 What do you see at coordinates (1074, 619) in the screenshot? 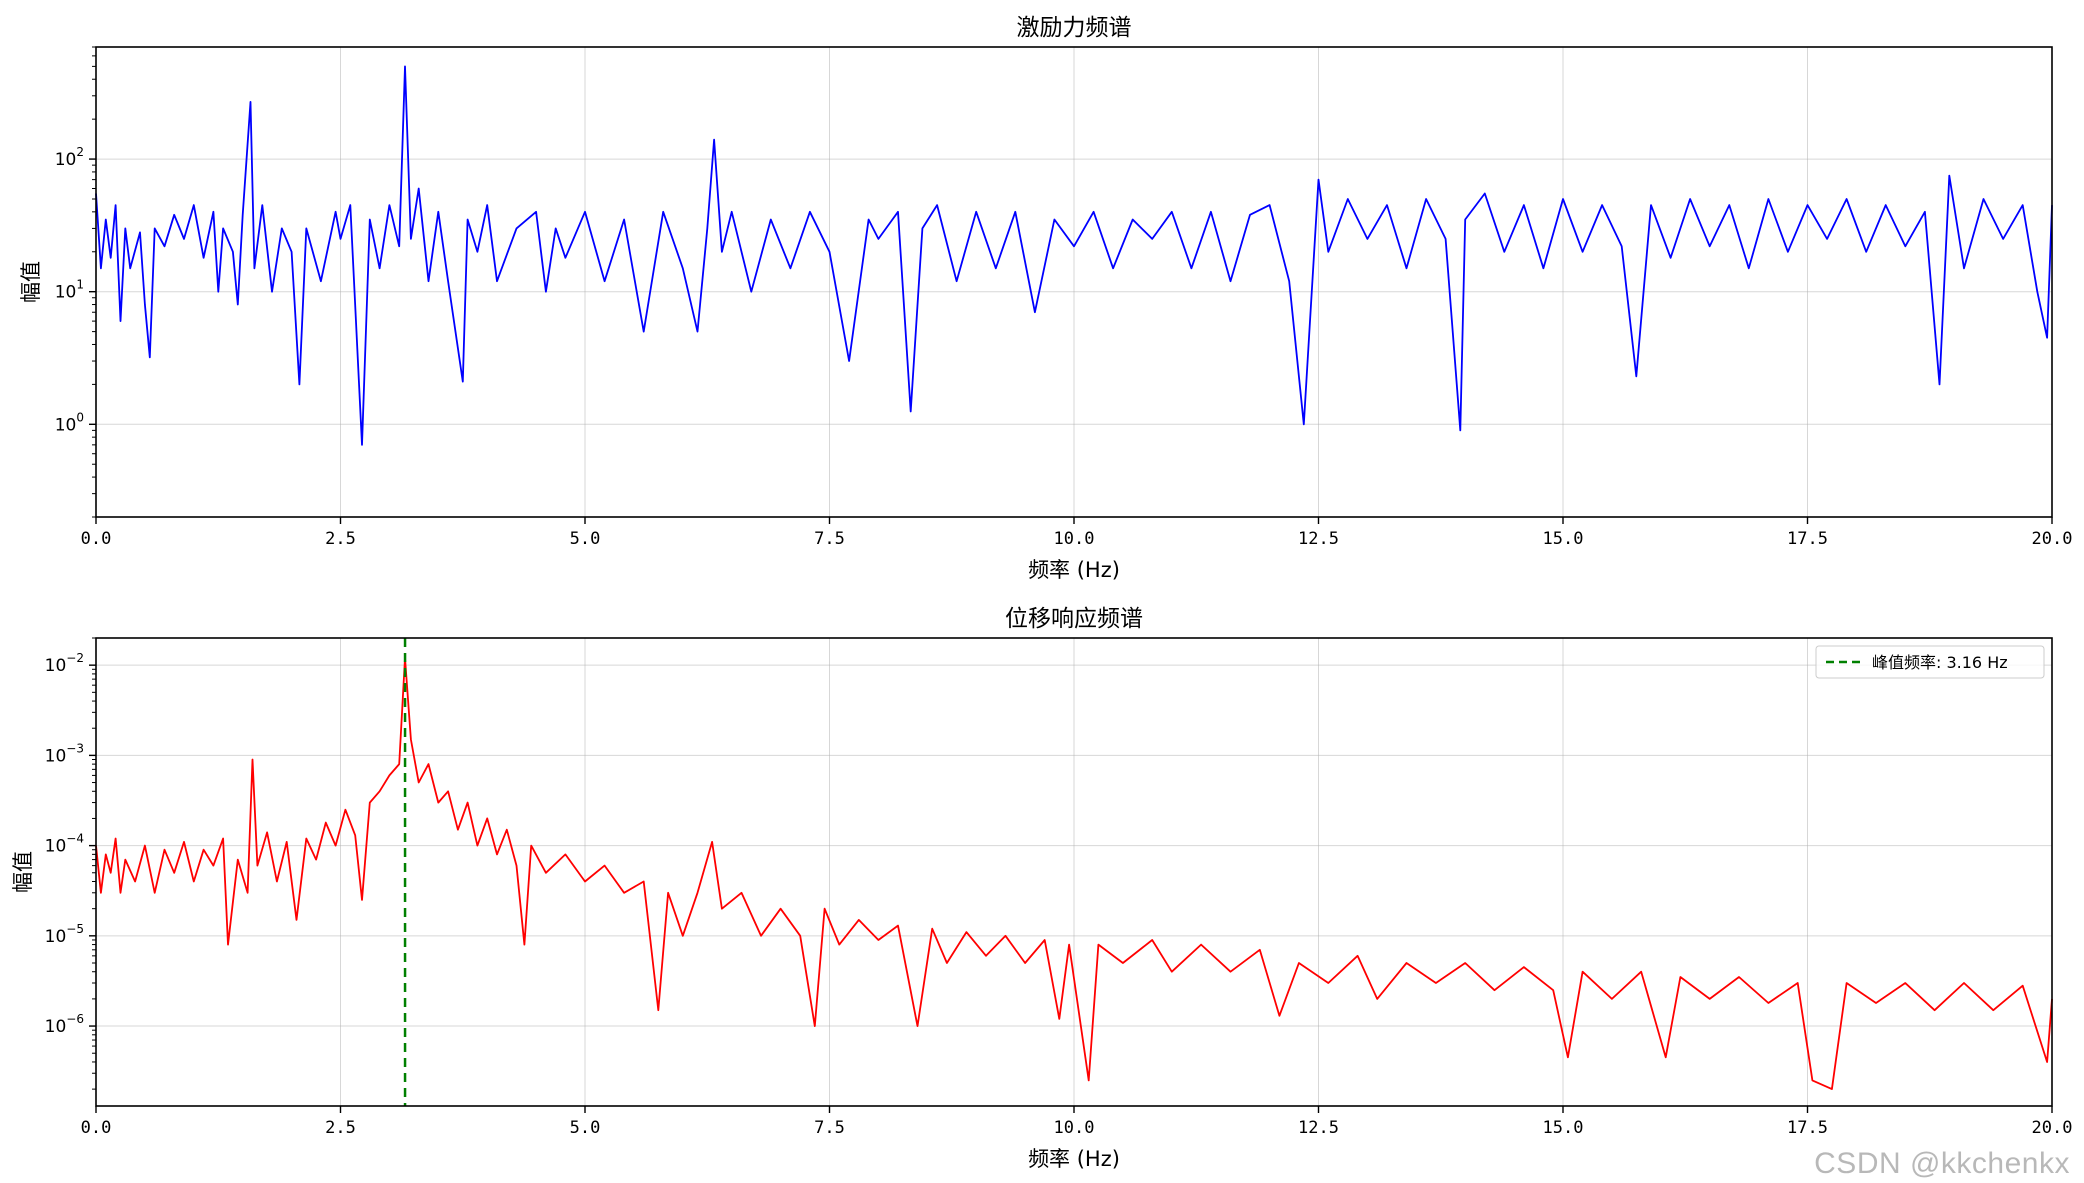
I see `chart-title: 位移响应频谱` at bounding box center [1074, 619].